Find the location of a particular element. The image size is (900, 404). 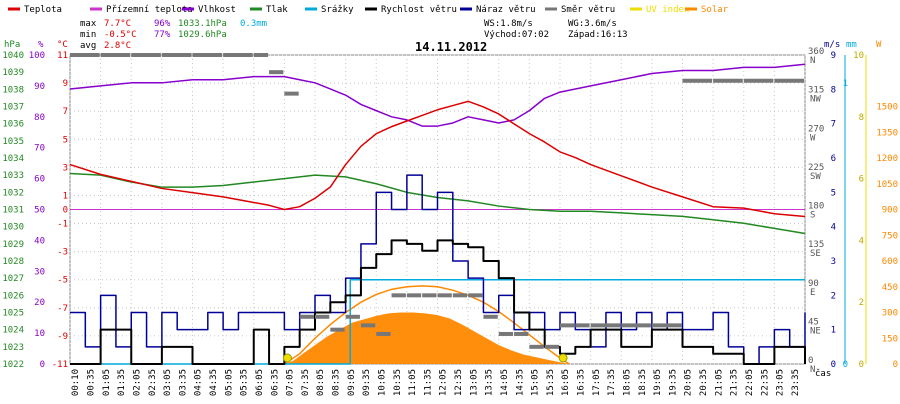

percent-tick: 20 is located at coordinates (39, 303).